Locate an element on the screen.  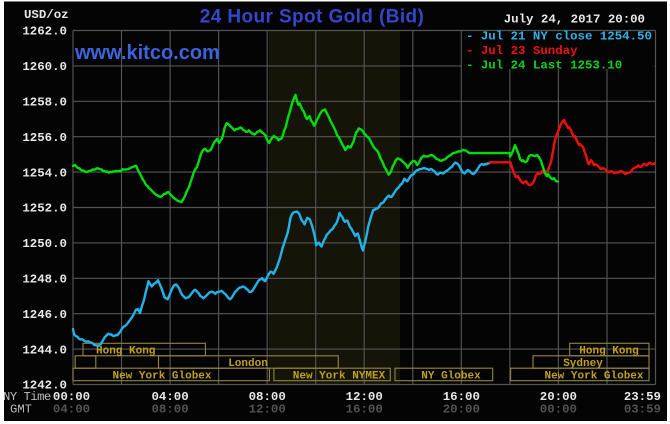
svg-text: 03:59 is located at coordinates (642, 410).